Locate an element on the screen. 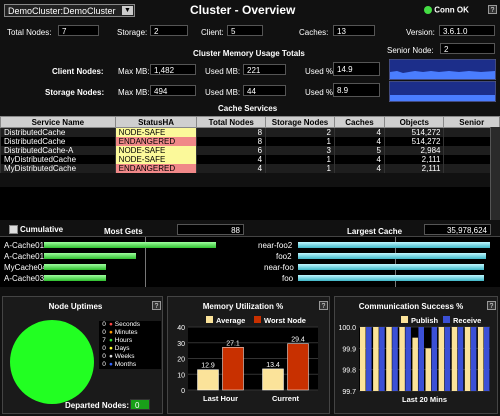 The width and height of the screenshot is (500, 416). cumulative-checkbox is located at coordinates (13, 229).